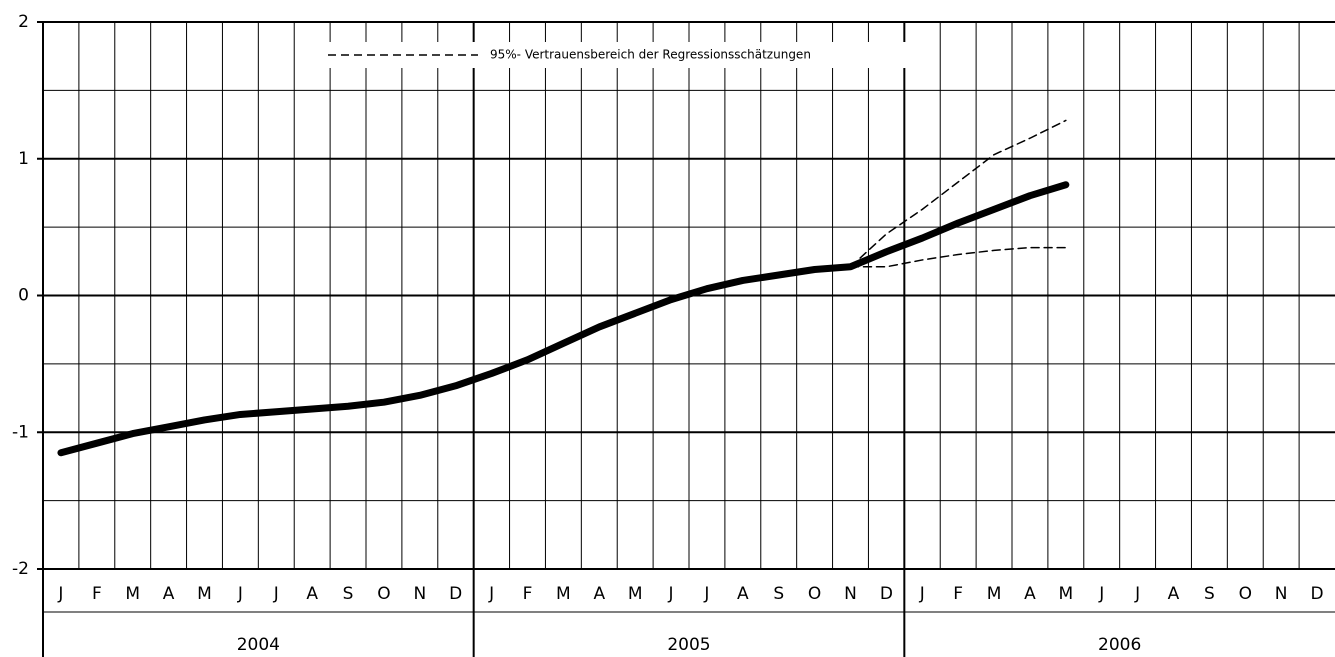 Image resolution: width=1335 pixels, height=657 pixels. What do you see at coordinates (258, 645) in the screenshot?
I see `year-label: 2004` at bounding box center [258, 645].